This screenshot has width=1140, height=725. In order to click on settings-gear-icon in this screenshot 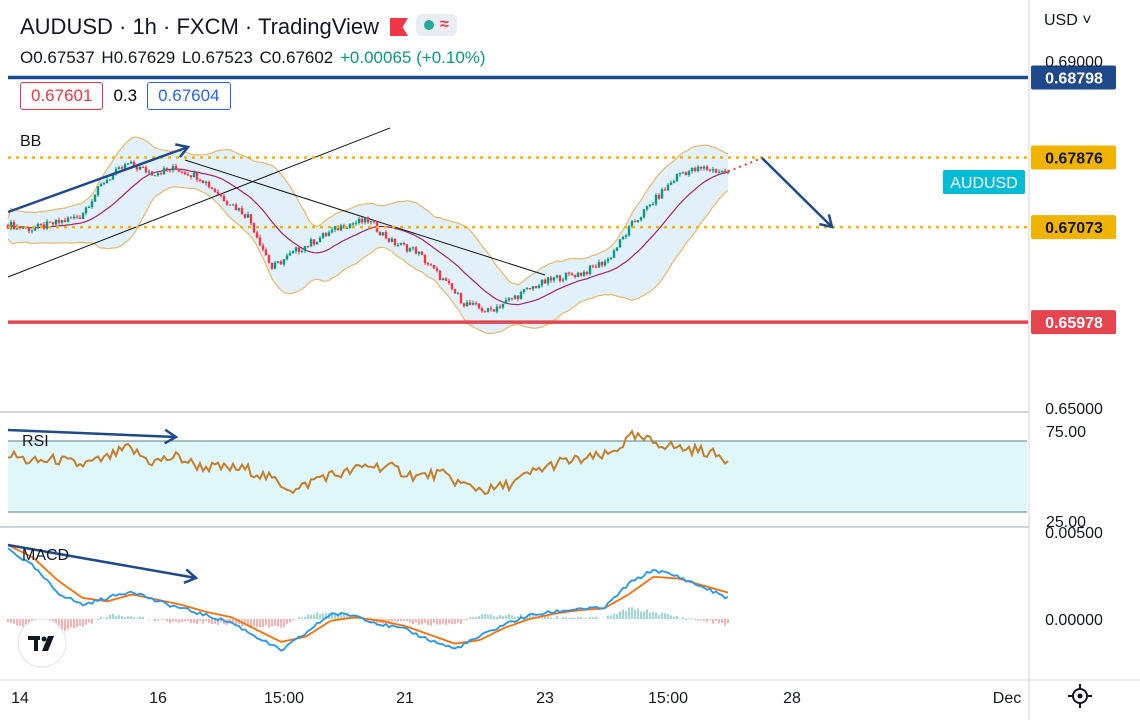, I will do `click(1080, 696)`.